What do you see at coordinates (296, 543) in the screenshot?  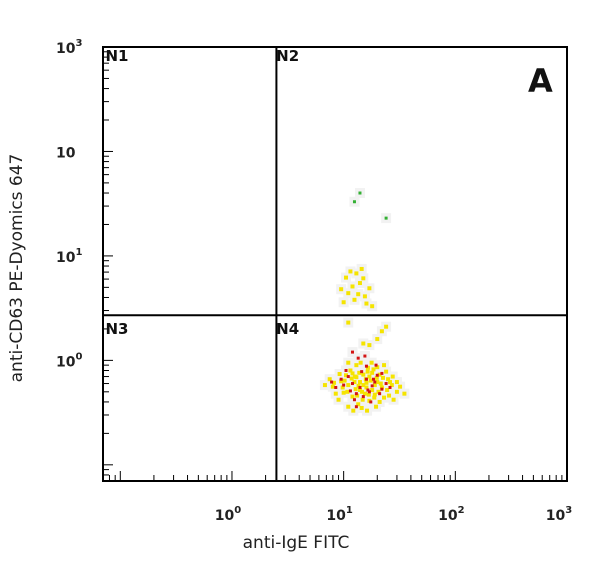 I see `x-axis-title: anti-IgE FITC` at bounding box center [296, 543].